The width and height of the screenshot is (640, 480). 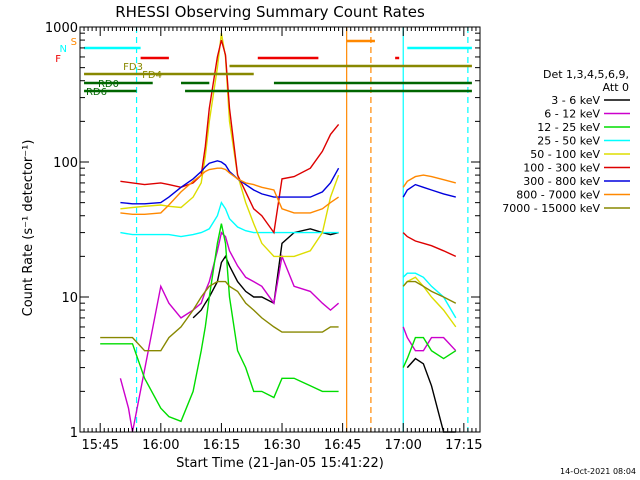 I want to click on y-tick-label: 10, so click(x=69, y=298).